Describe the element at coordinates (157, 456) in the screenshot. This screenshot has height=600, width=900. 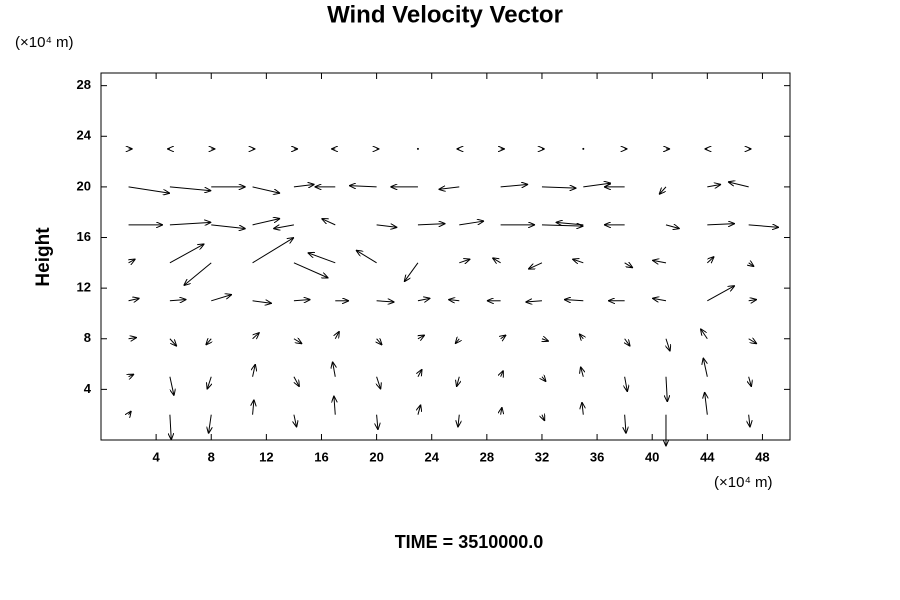
I see `x-tick-label: 4` at that location.